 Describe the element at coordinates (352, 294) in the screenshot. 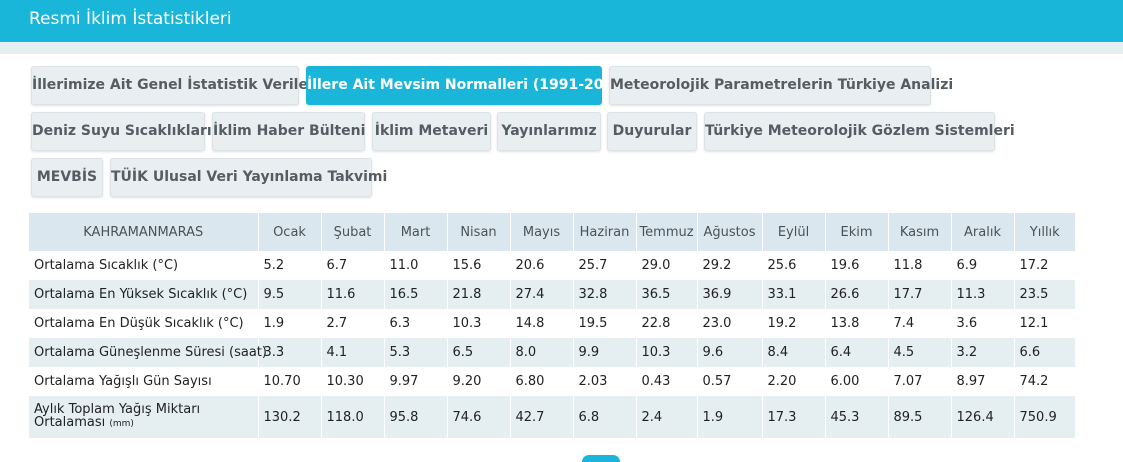

I see `table-cell: 11.6` at that location.